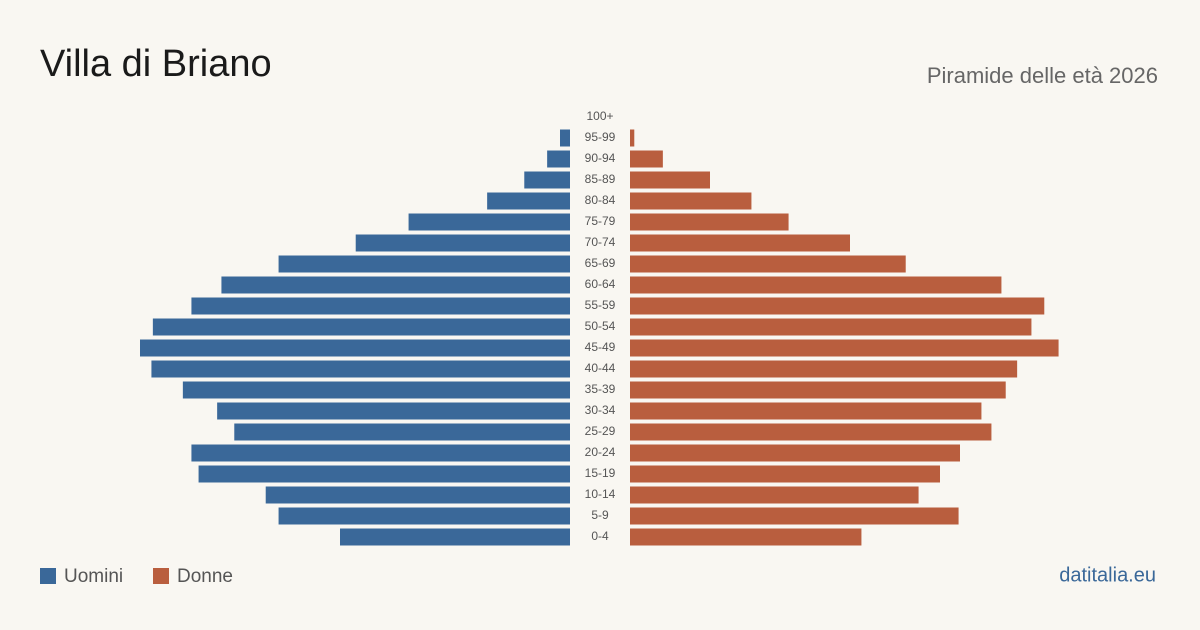 The height and width of the screenshot is (630, 1200). Describe the element at coordinates (600, 431) in the screenshot. I see `age-label: 25-29` at that location.